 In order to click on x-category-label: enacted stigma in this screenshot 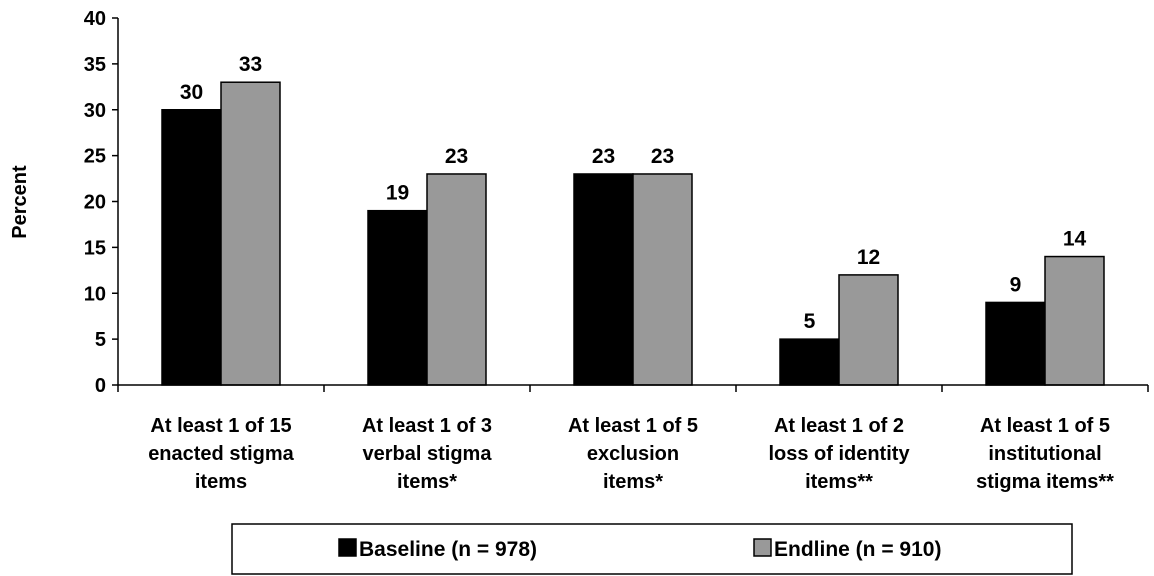, I will do `click(221, 454)`.